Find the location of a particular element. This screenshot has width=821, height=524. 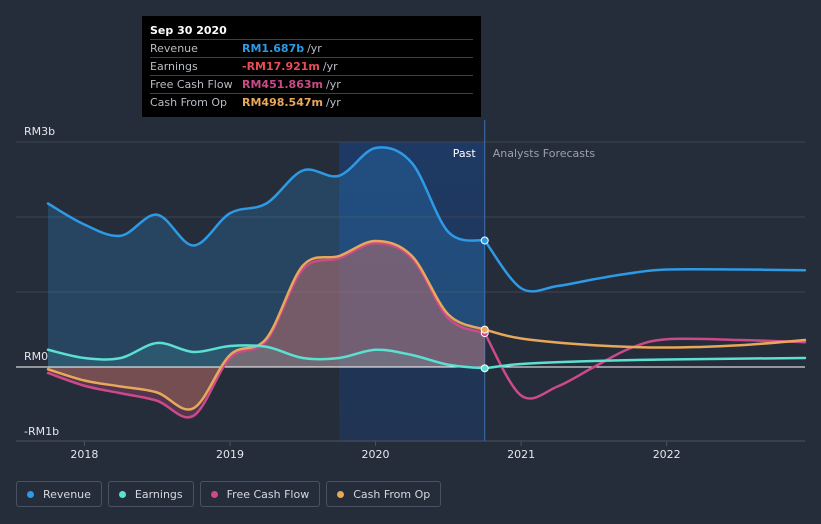

y-tick-label: RM3b is located at coordinates (39, 131).